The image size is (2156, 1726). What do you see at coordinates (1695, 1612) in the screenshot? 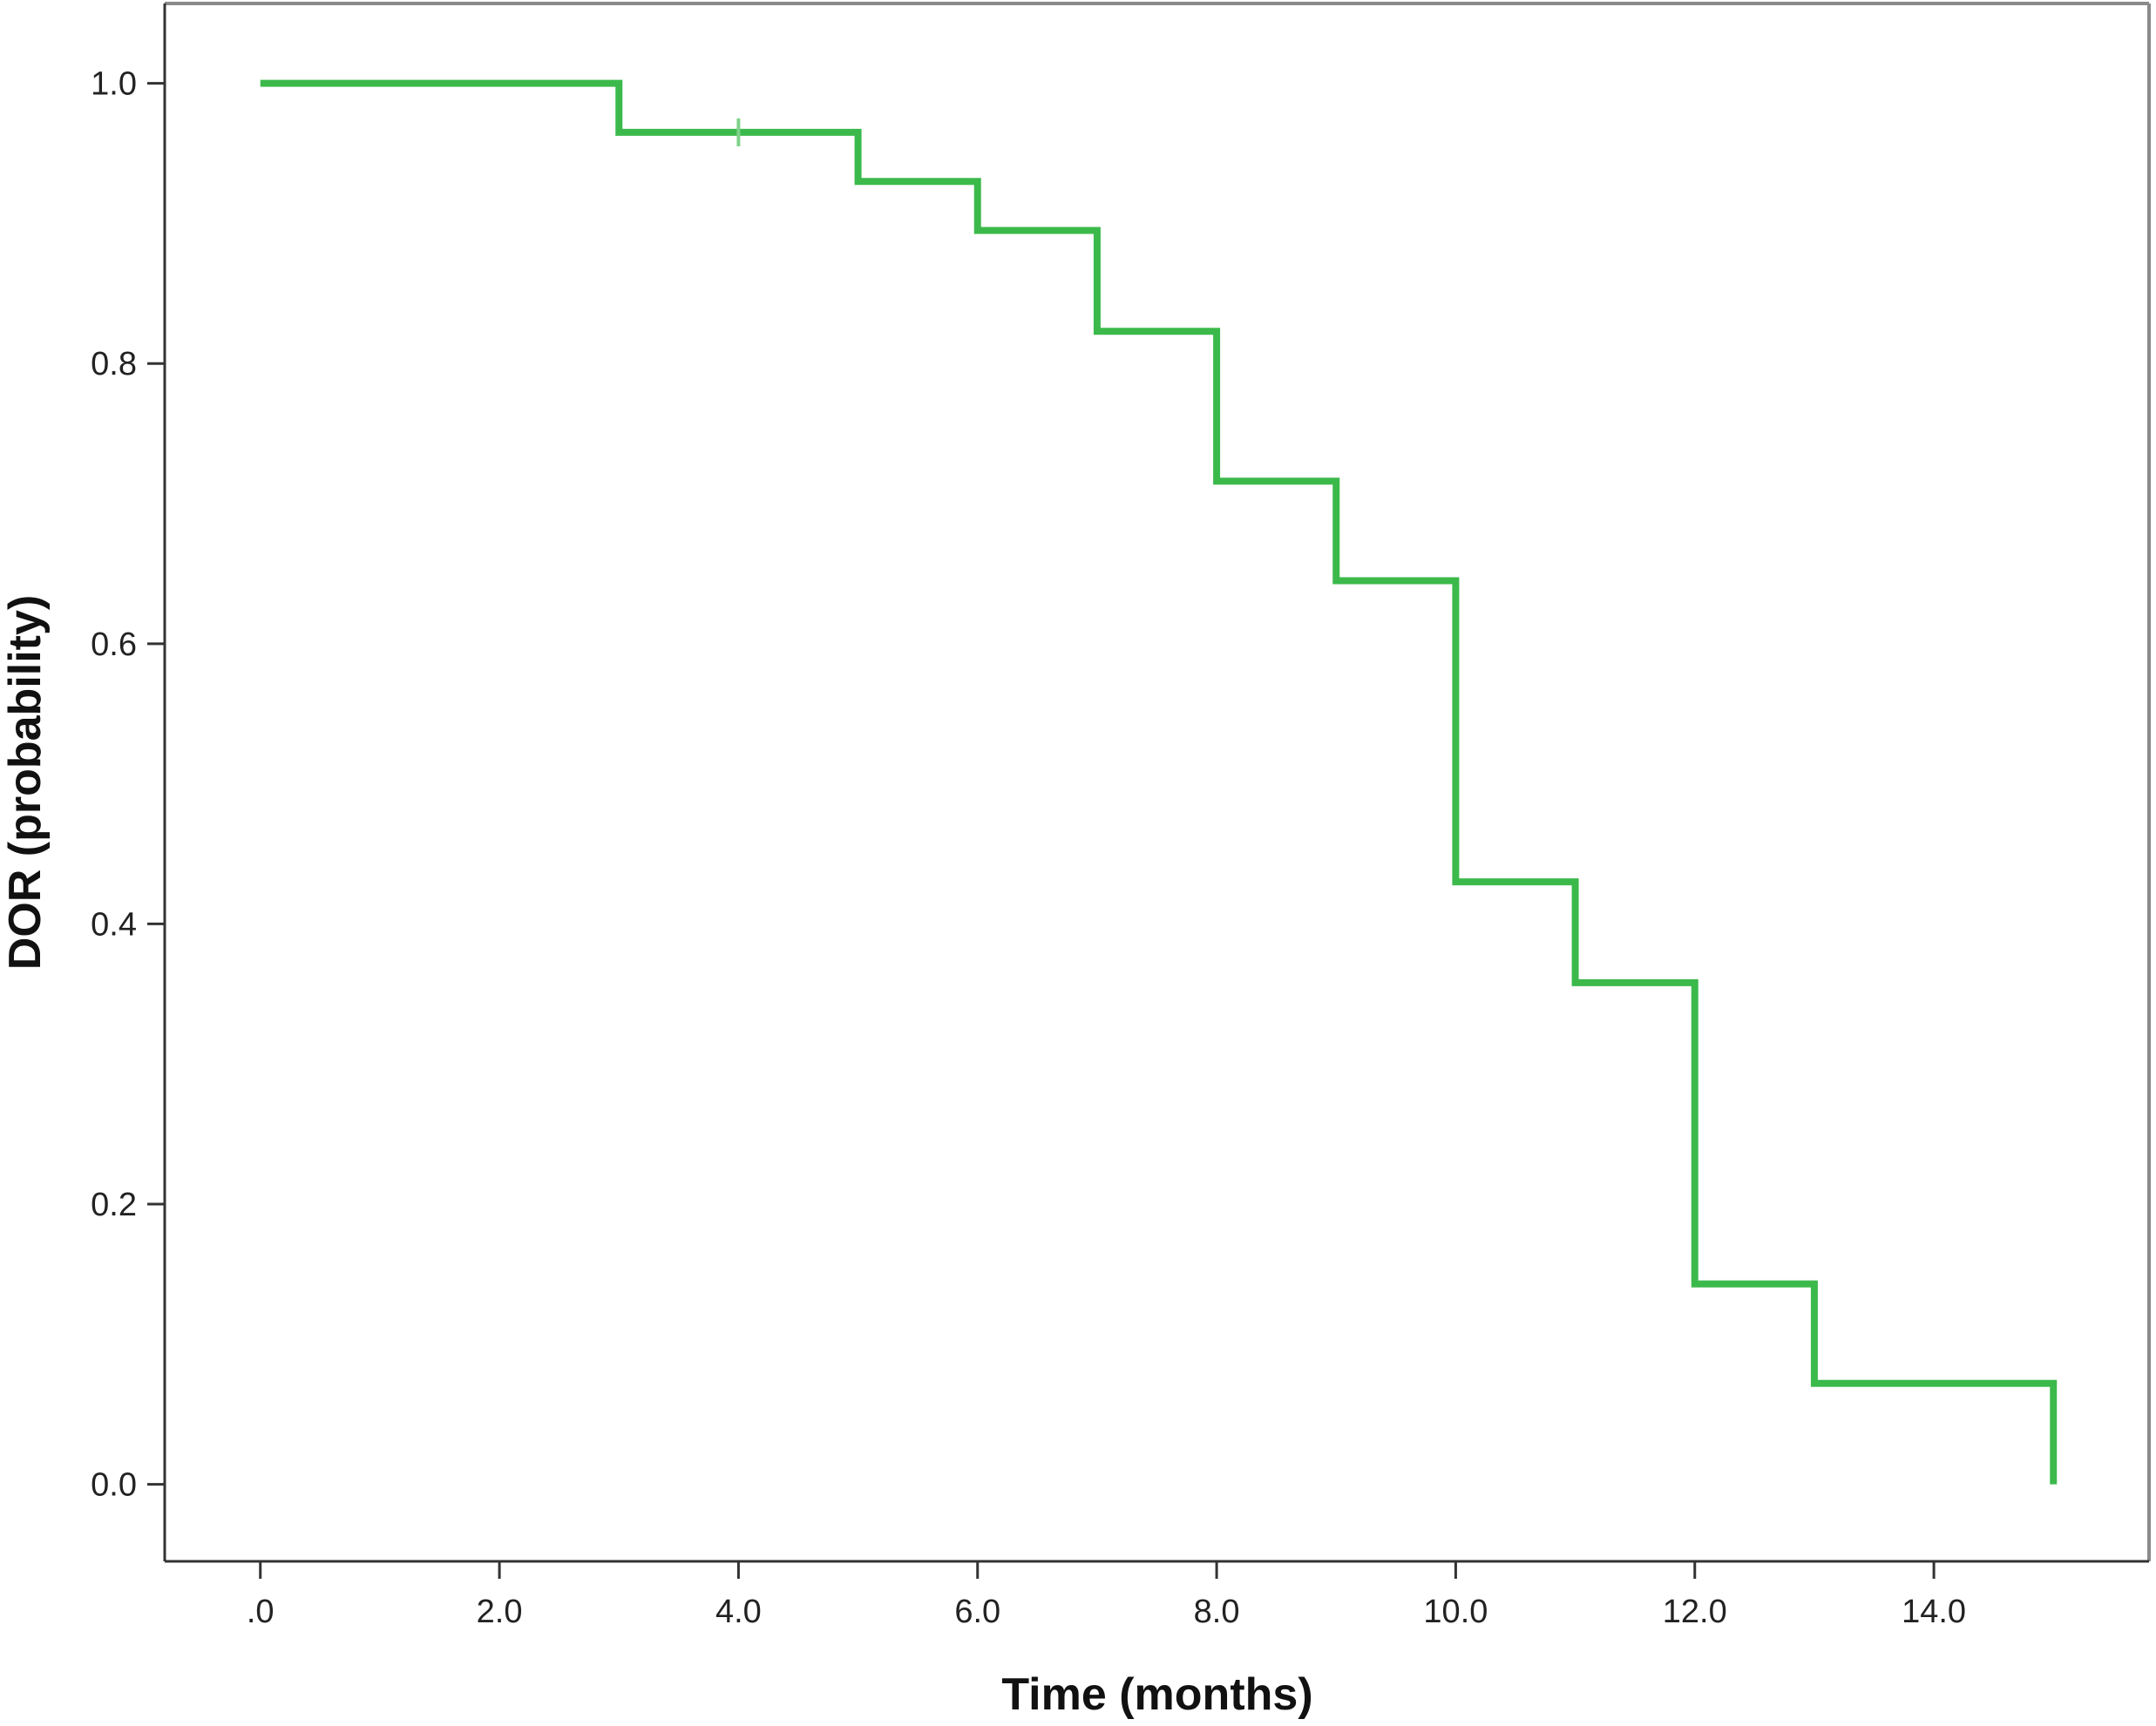
I see `x-tick-label: 12.0` at bounding box center [1695, 1612].